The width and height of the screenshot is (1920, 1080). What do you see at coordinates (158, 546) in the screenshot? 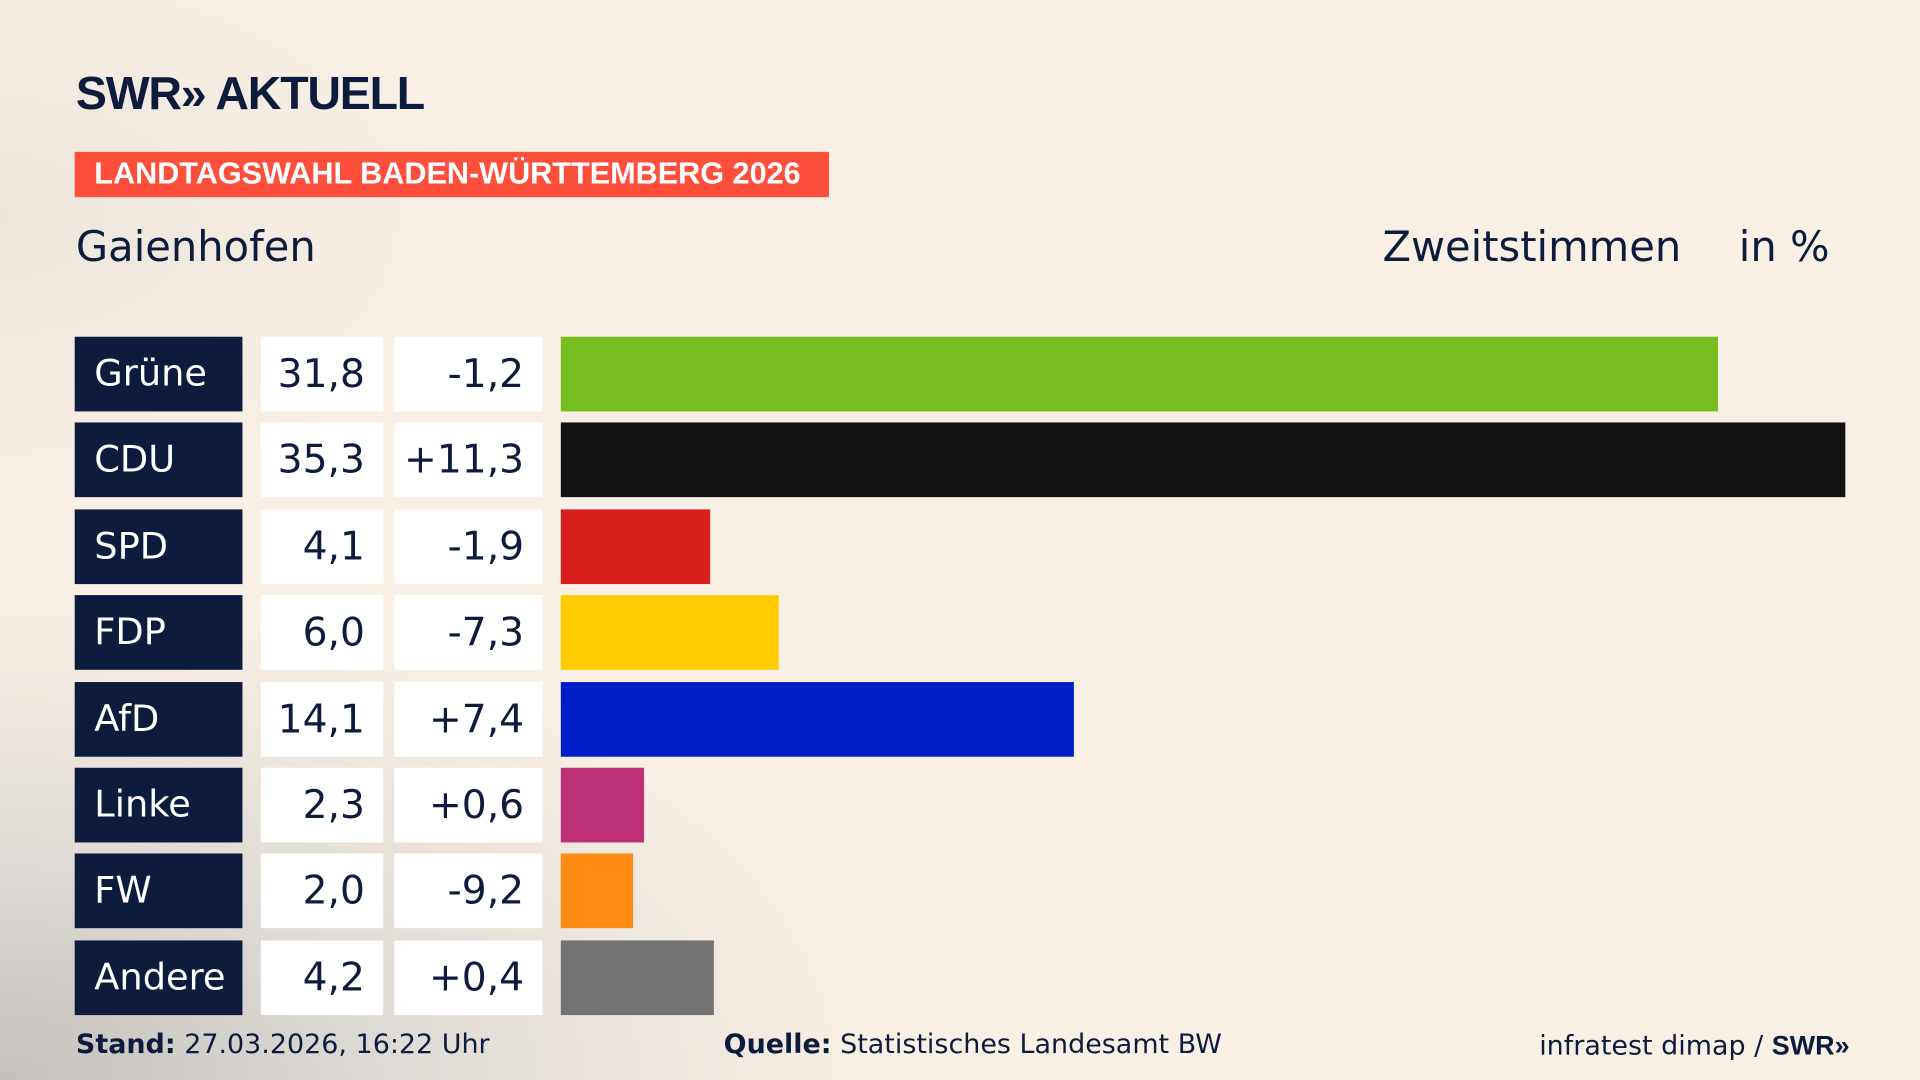
I see `party-label: SPD` at bounding box center [158, 546].